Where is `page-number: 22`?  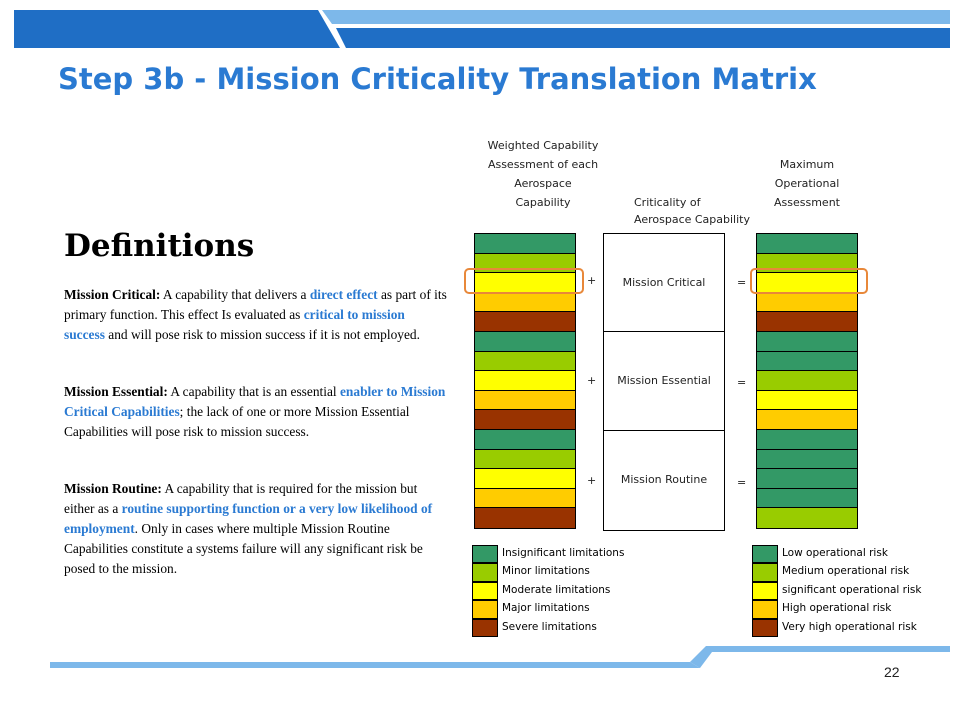 page-number: 22 is located at coordinates (892, 672).